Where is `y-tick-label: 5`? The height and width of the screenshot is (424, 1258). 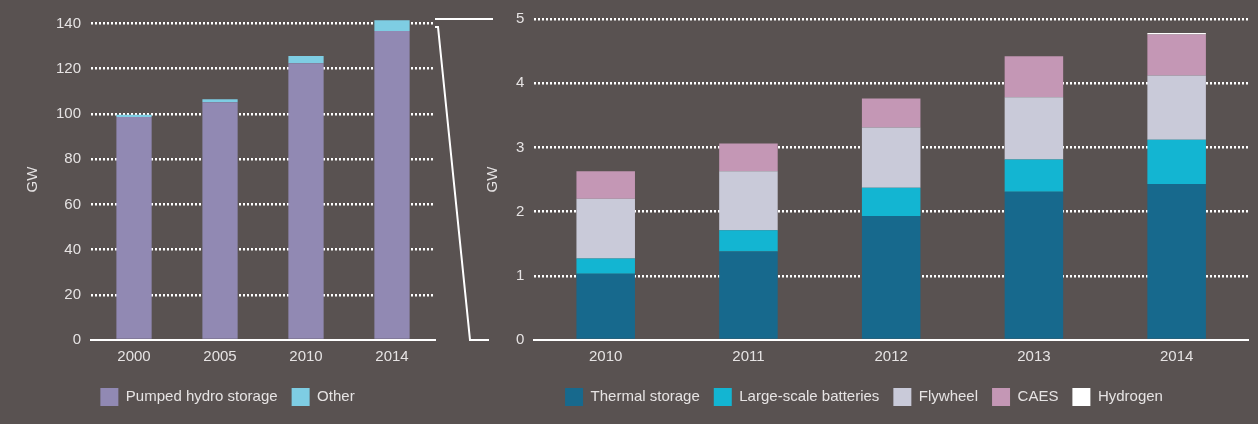
y-tick-label: 5 is located at coordinates (520, 18).